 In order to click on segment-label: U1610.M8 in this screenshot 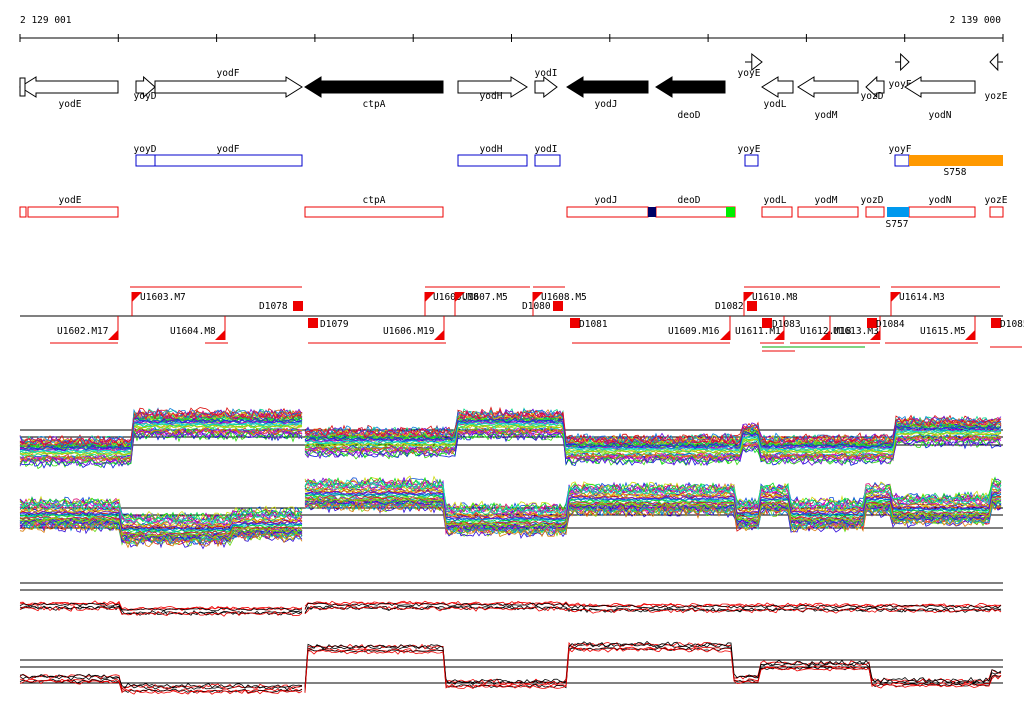, I will do `click(775, 297)`.